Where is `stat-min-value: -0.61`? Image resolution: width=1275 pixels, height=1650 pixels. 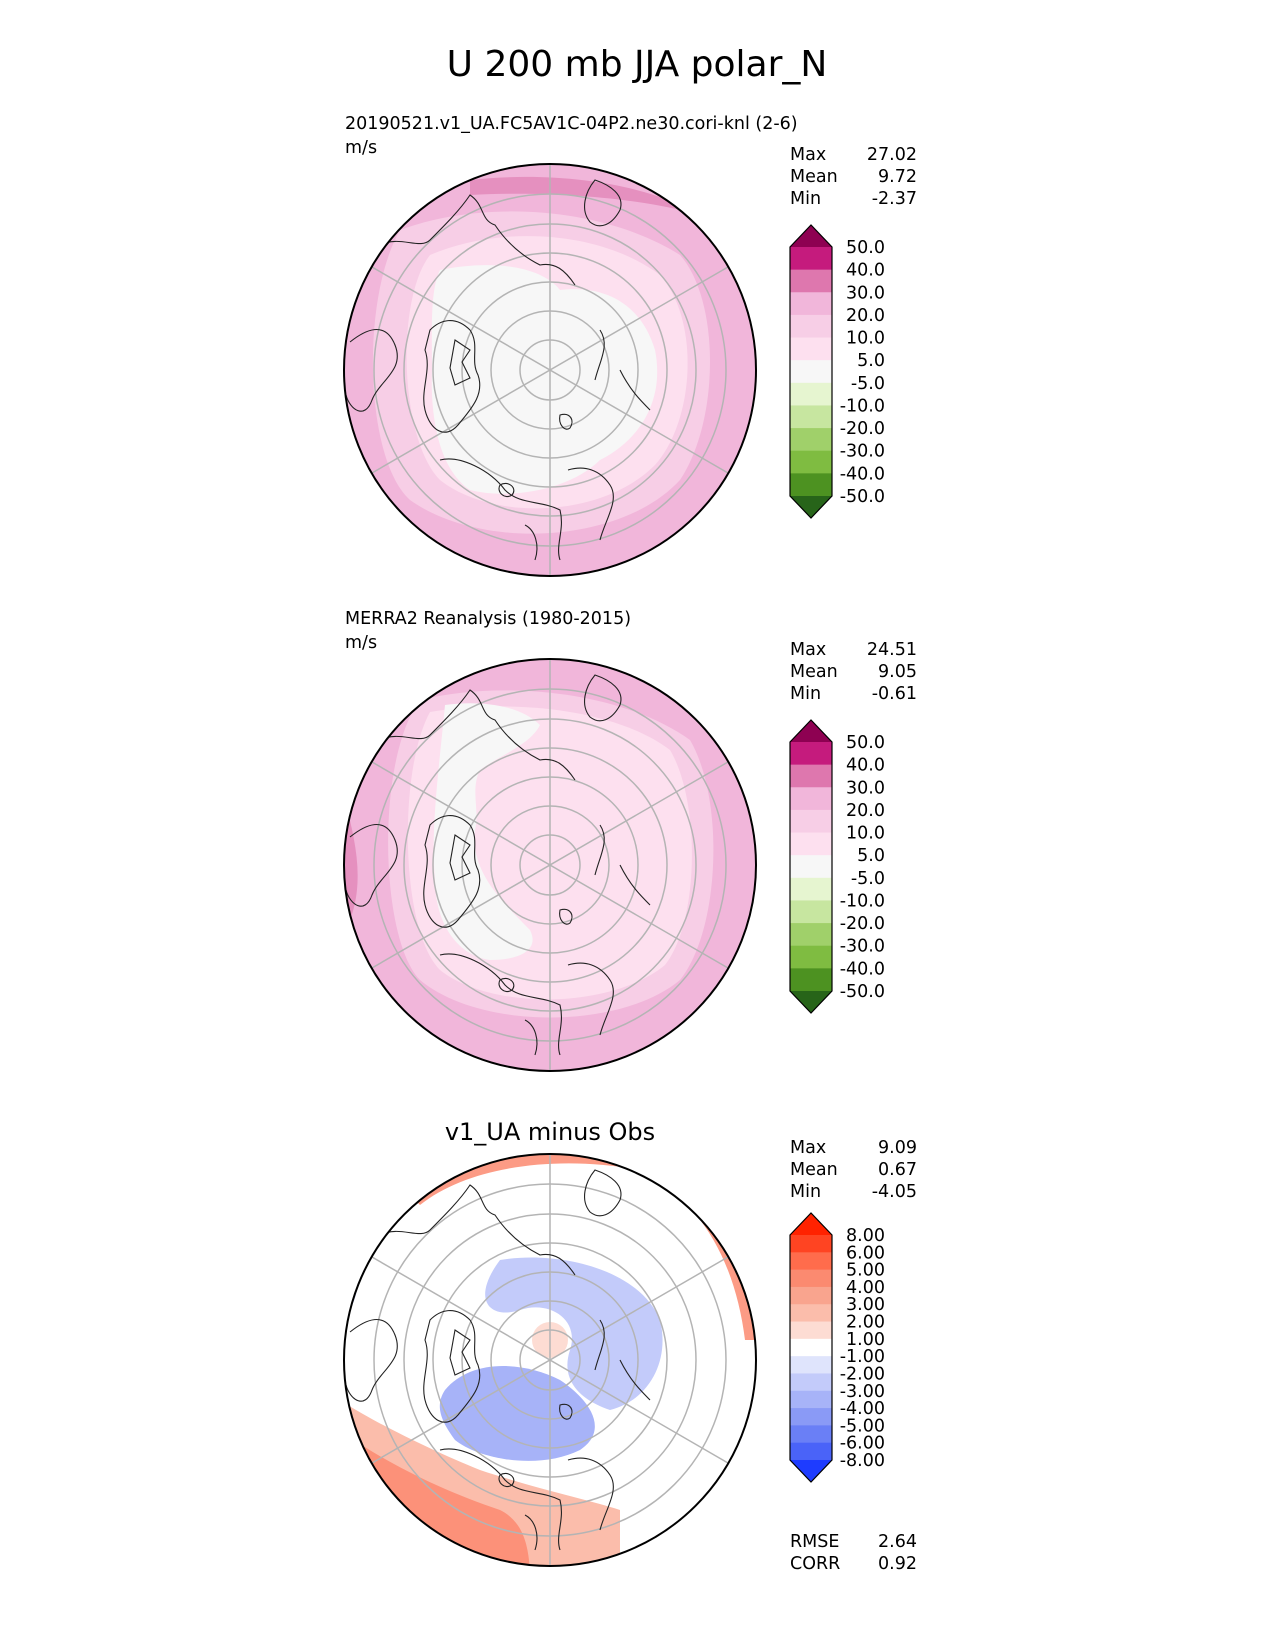 stat-min-value: -0.61 is located at coordinates (894, 694).